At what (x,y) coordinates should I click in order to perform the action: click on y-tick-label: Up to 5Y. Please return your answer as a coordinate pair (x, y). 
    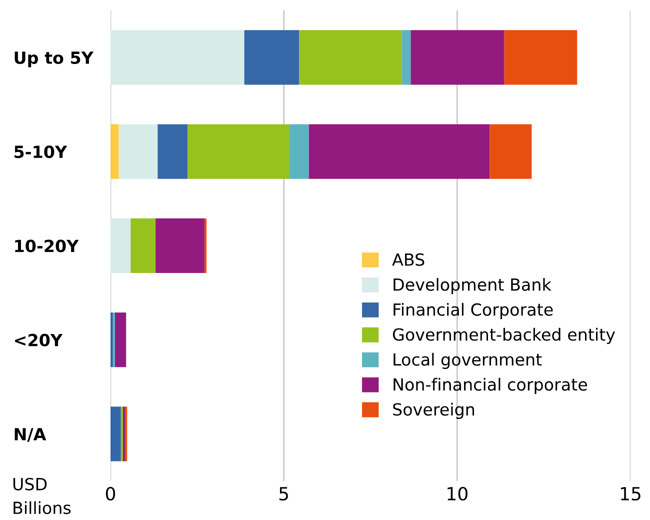
    Looking at the image, I should click on (54, 60).